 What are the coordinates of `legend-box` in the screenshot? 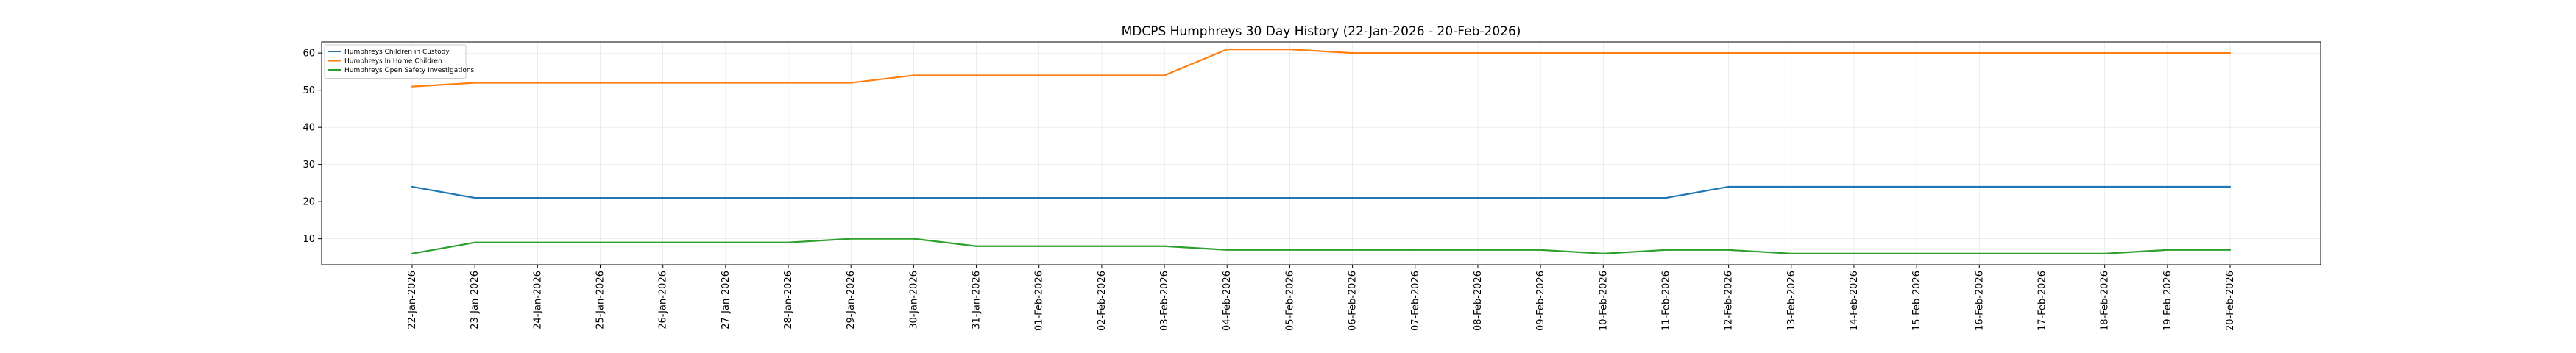 It's located at (395, 62).